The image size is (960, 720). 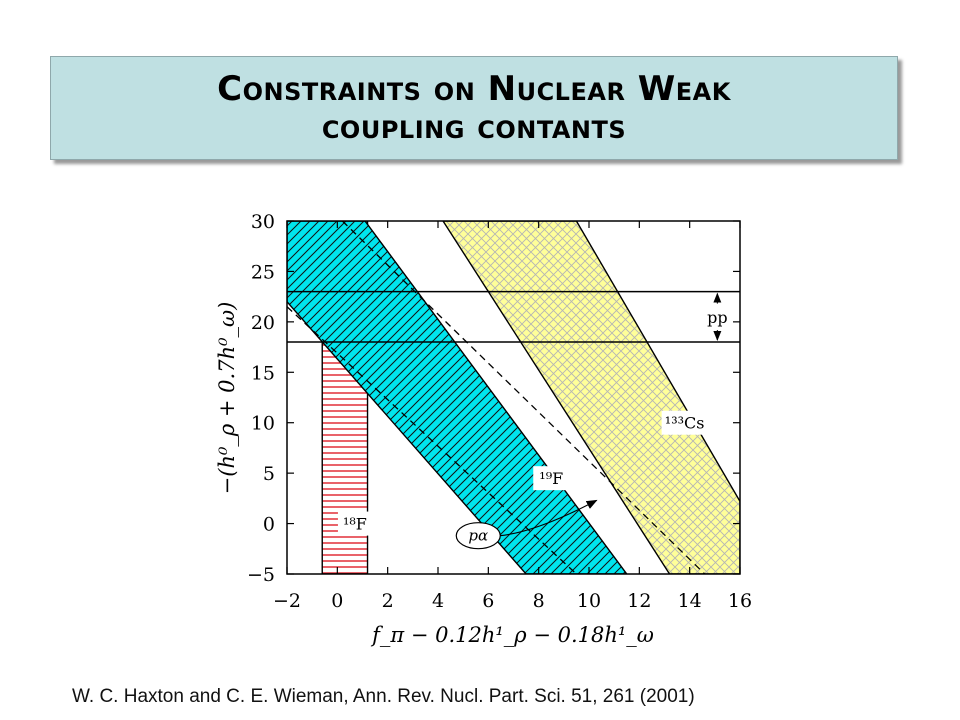 What do you see at coordinates (337, 601) in the screenshot?
I see `x-tick-label: 0` at bounding box center [337, 601].